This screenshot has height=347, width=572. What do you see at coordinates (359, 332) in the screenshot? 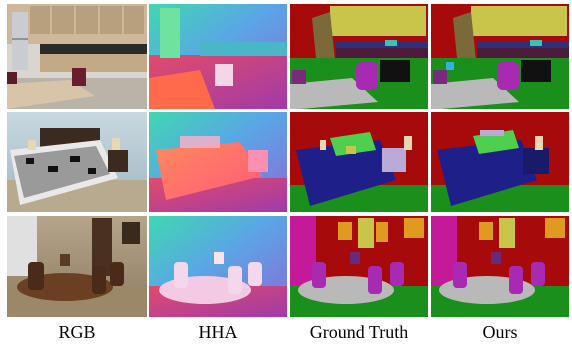
I see `column-label-ground-truth: Ground Truth` at bounding box center [359, 332].